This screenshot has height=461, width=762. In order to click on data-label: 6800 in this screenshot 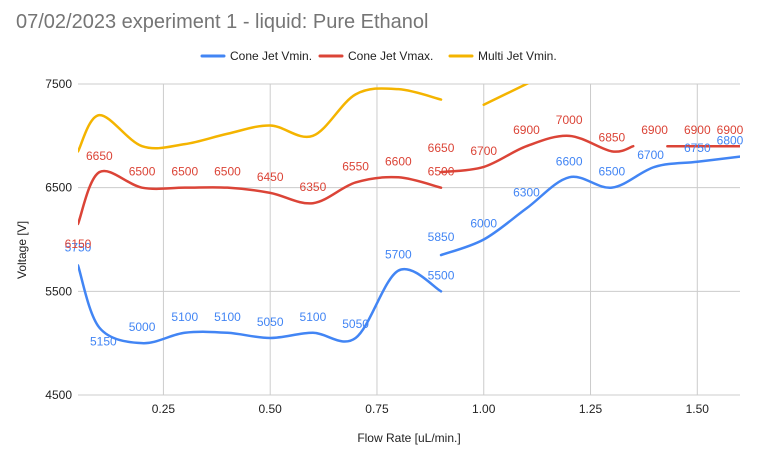, I will do `click(730, 141)`.